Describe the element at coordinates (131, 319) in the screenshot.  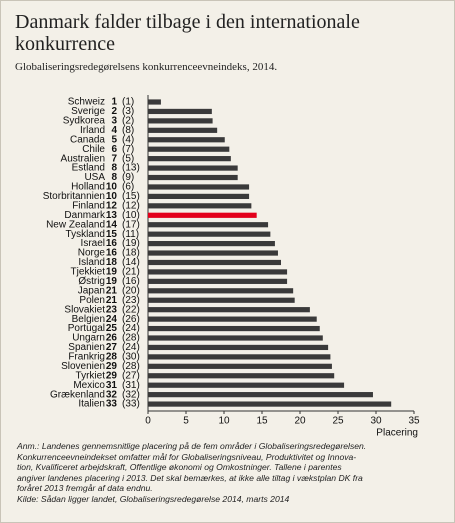
I see `previous-rank-label: (26)` at that location.